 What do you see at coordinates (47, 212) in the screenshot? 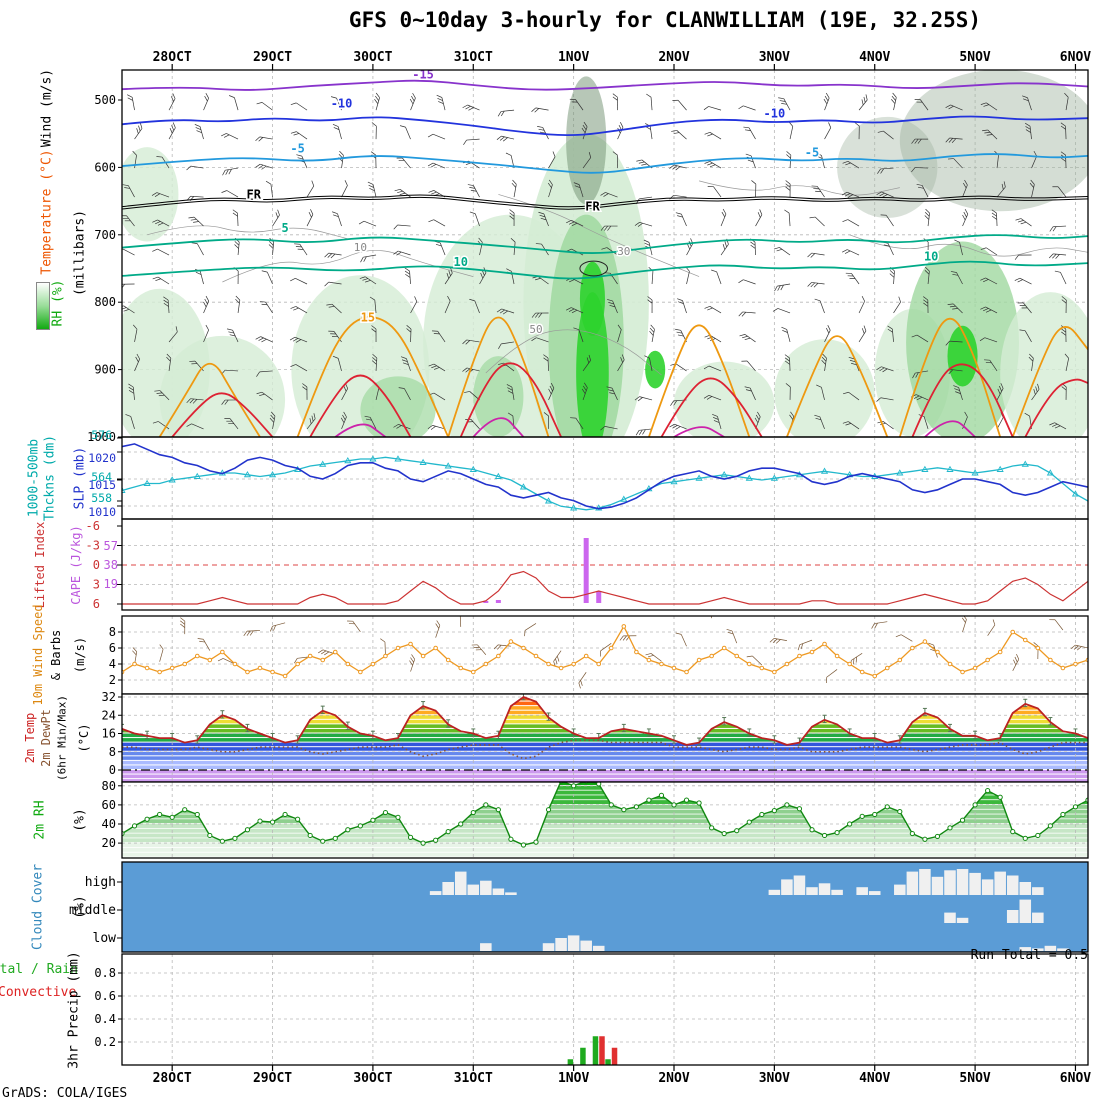
I see `axis-label-temperature: Temperature (°C)` at bounding box center [47, 212].